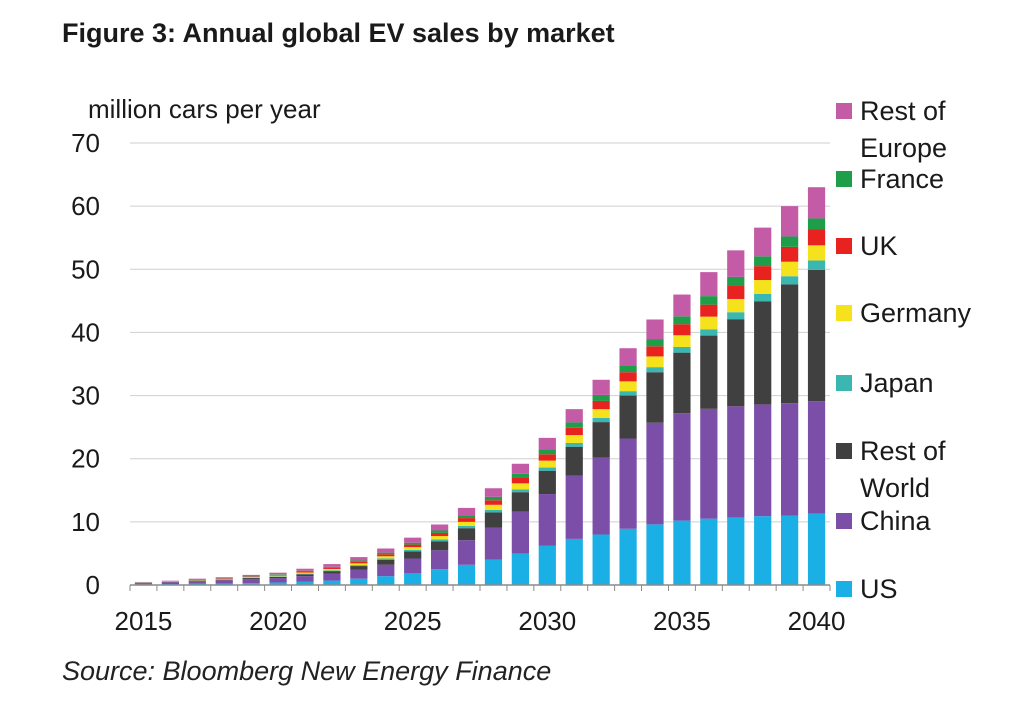  Describe the element at coordinates (413, 621) in the screenshot. I see `x-tick-label: 2025` at that location.